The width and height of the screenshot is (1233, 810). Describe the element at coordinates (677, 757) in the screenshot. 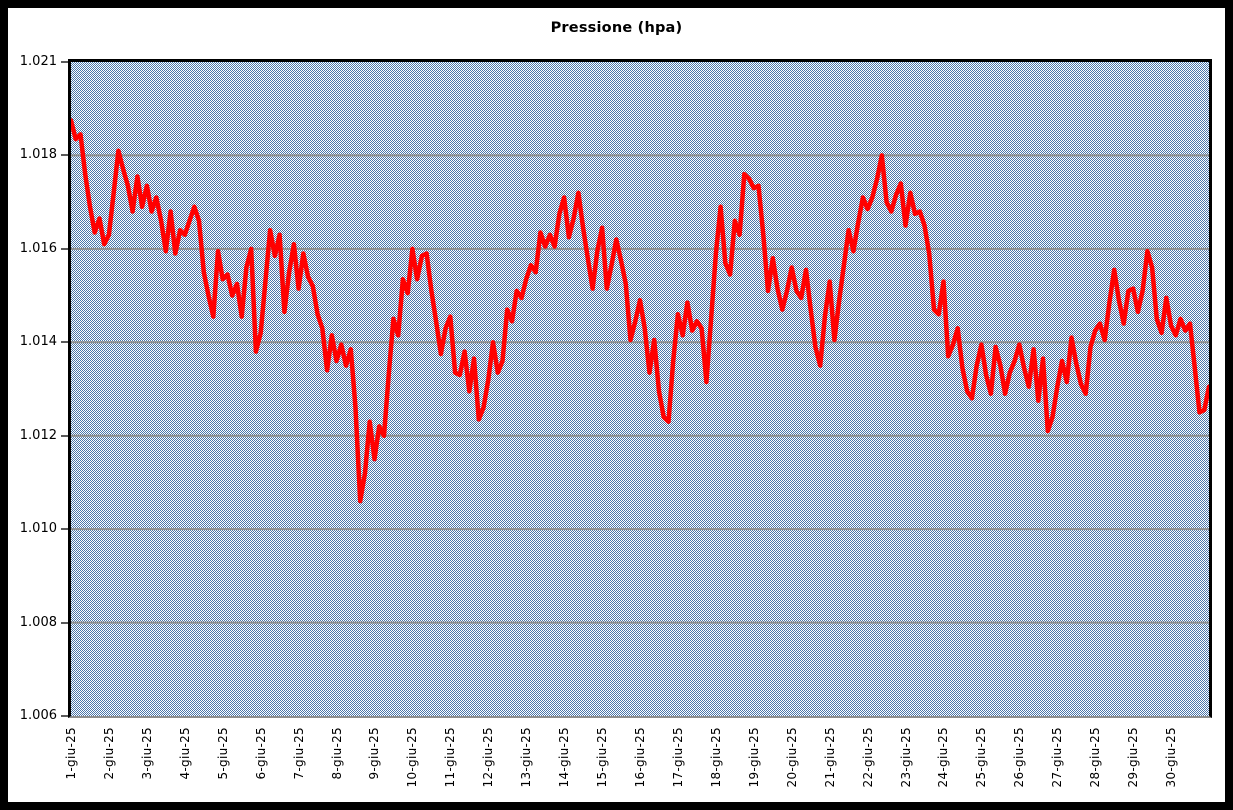

I see `x-axis-label: 17-giu-25` at that location.